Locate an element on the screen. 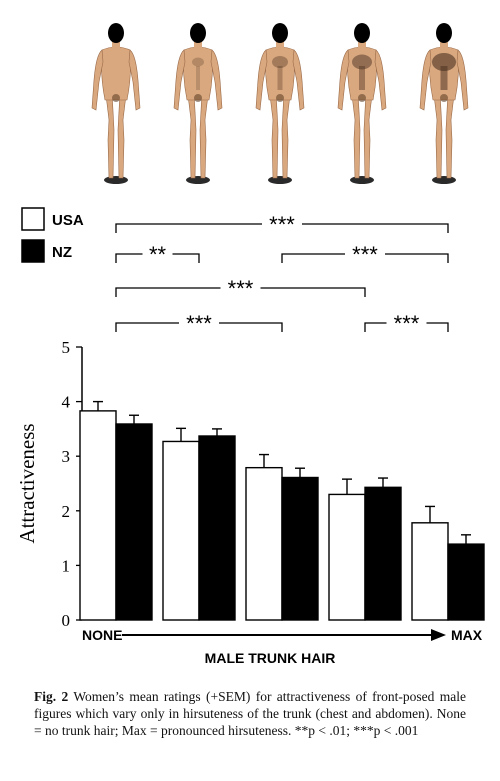 This screenshot has width=500, height=781. significance-label-4: *** is located at coordinates (241, 288).